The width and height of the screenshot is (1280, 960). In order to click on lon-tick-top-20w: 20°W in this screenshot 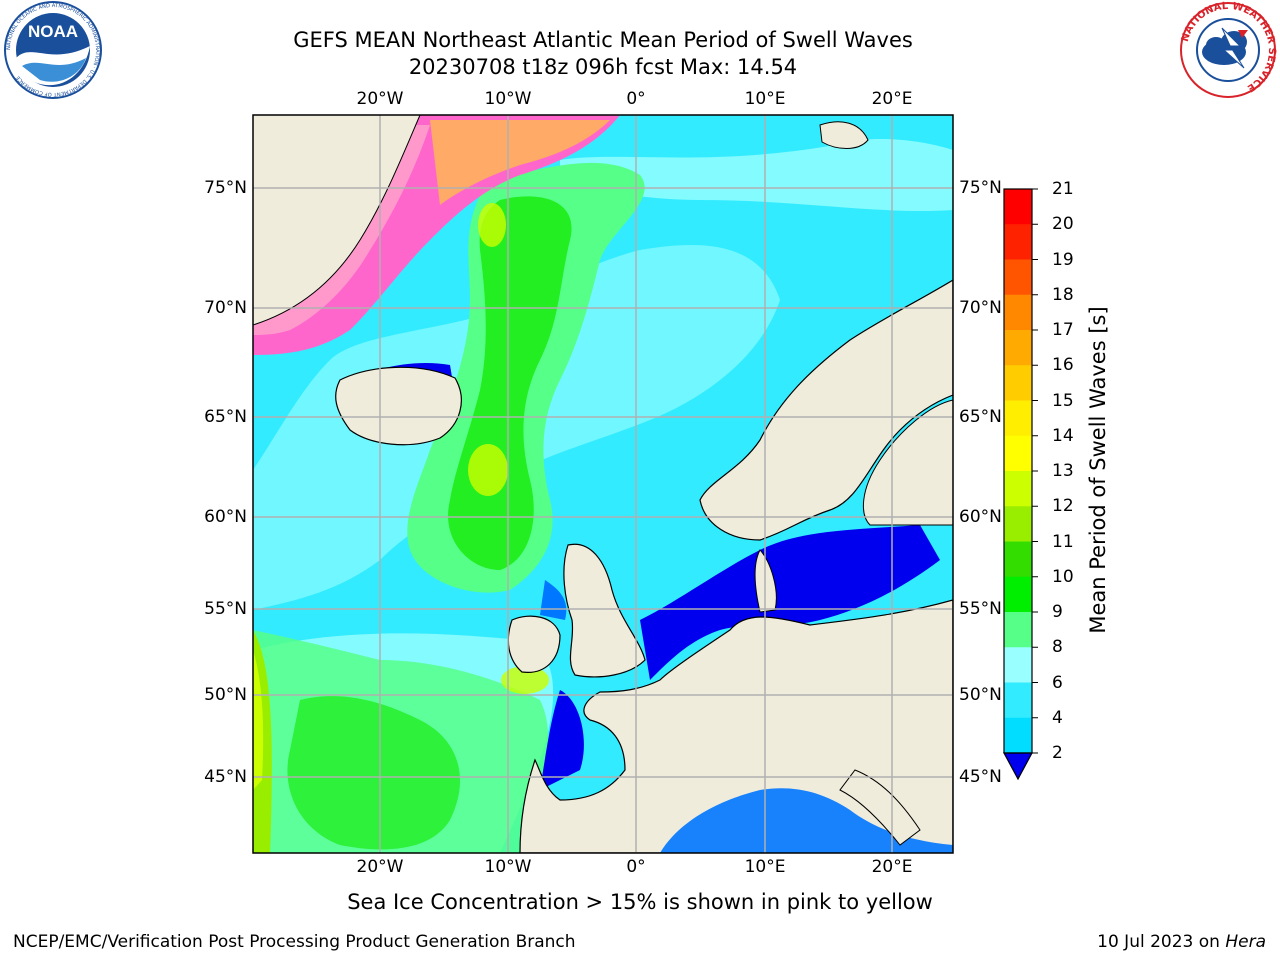, I will do `click(380, 99)`.